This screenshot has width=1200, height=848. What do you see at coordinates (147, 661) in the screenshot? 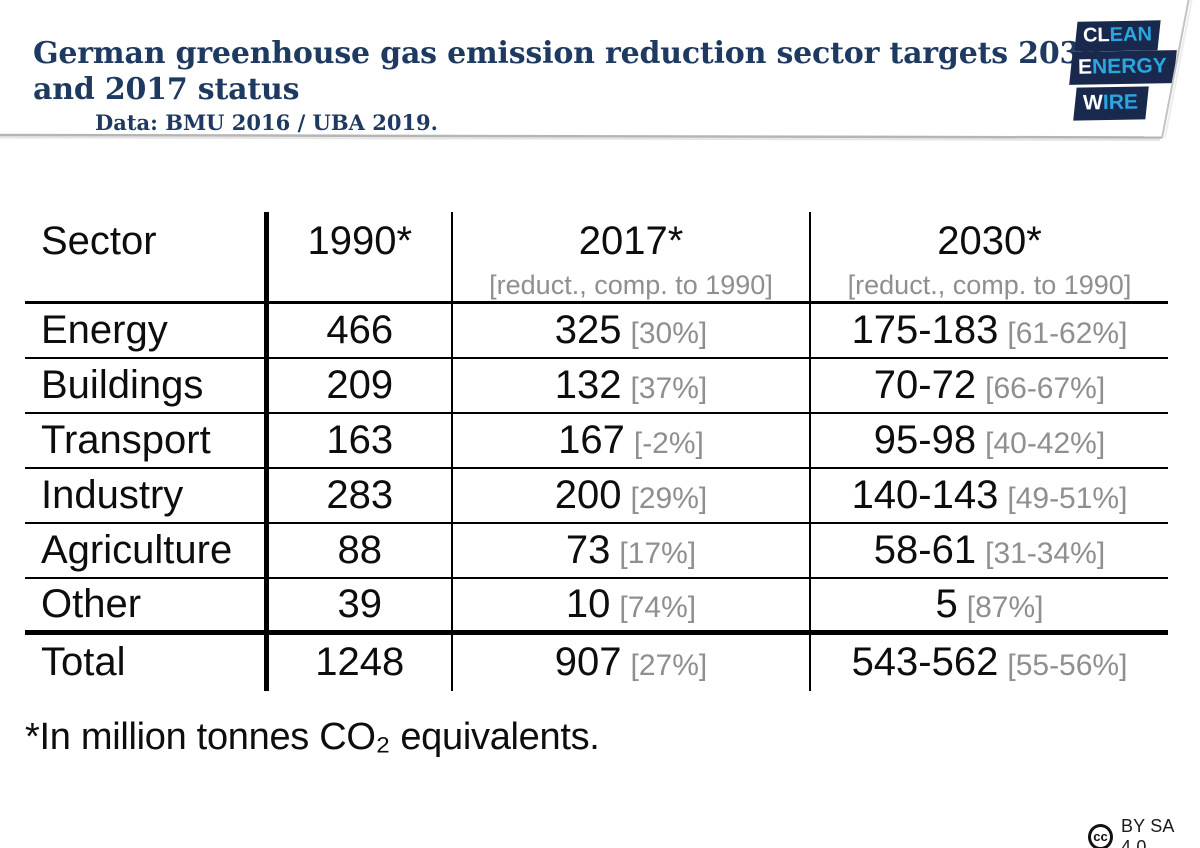
I see `sector-label: Total` at bounding box center [147, 661].